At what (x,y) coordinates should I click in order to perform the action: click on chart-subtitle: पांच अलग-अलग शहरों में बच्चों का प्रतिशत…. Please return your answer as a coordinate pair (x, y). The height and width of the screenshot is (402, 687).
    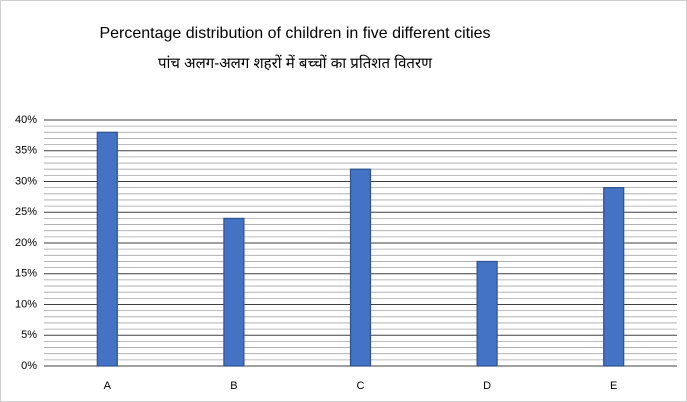
    Looking at the image, I should click on (295, 63).